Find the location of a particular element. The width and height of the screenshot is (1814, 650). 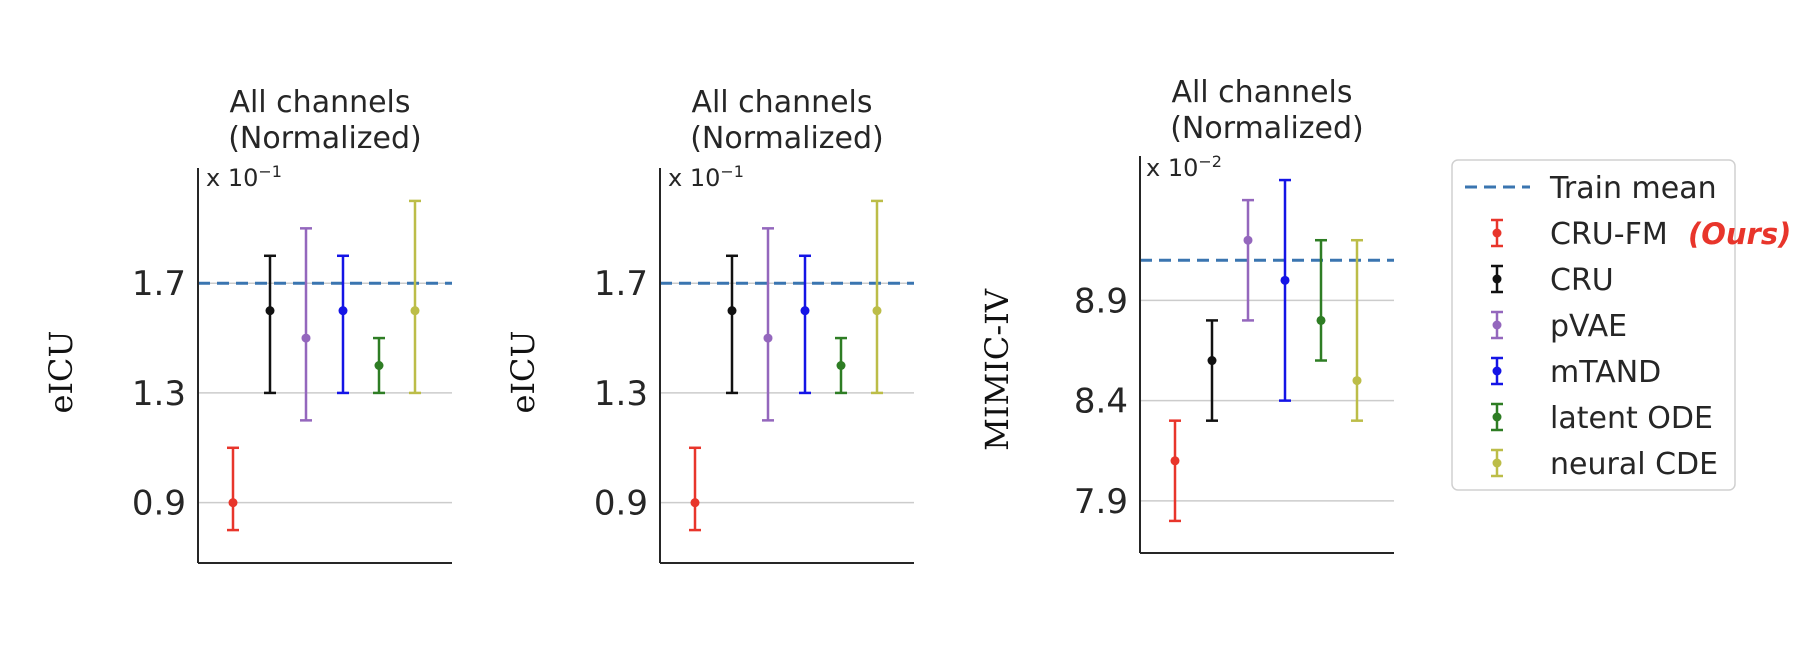

panel-3-title-line-1: All channels is located at coordinates (1261, 92).